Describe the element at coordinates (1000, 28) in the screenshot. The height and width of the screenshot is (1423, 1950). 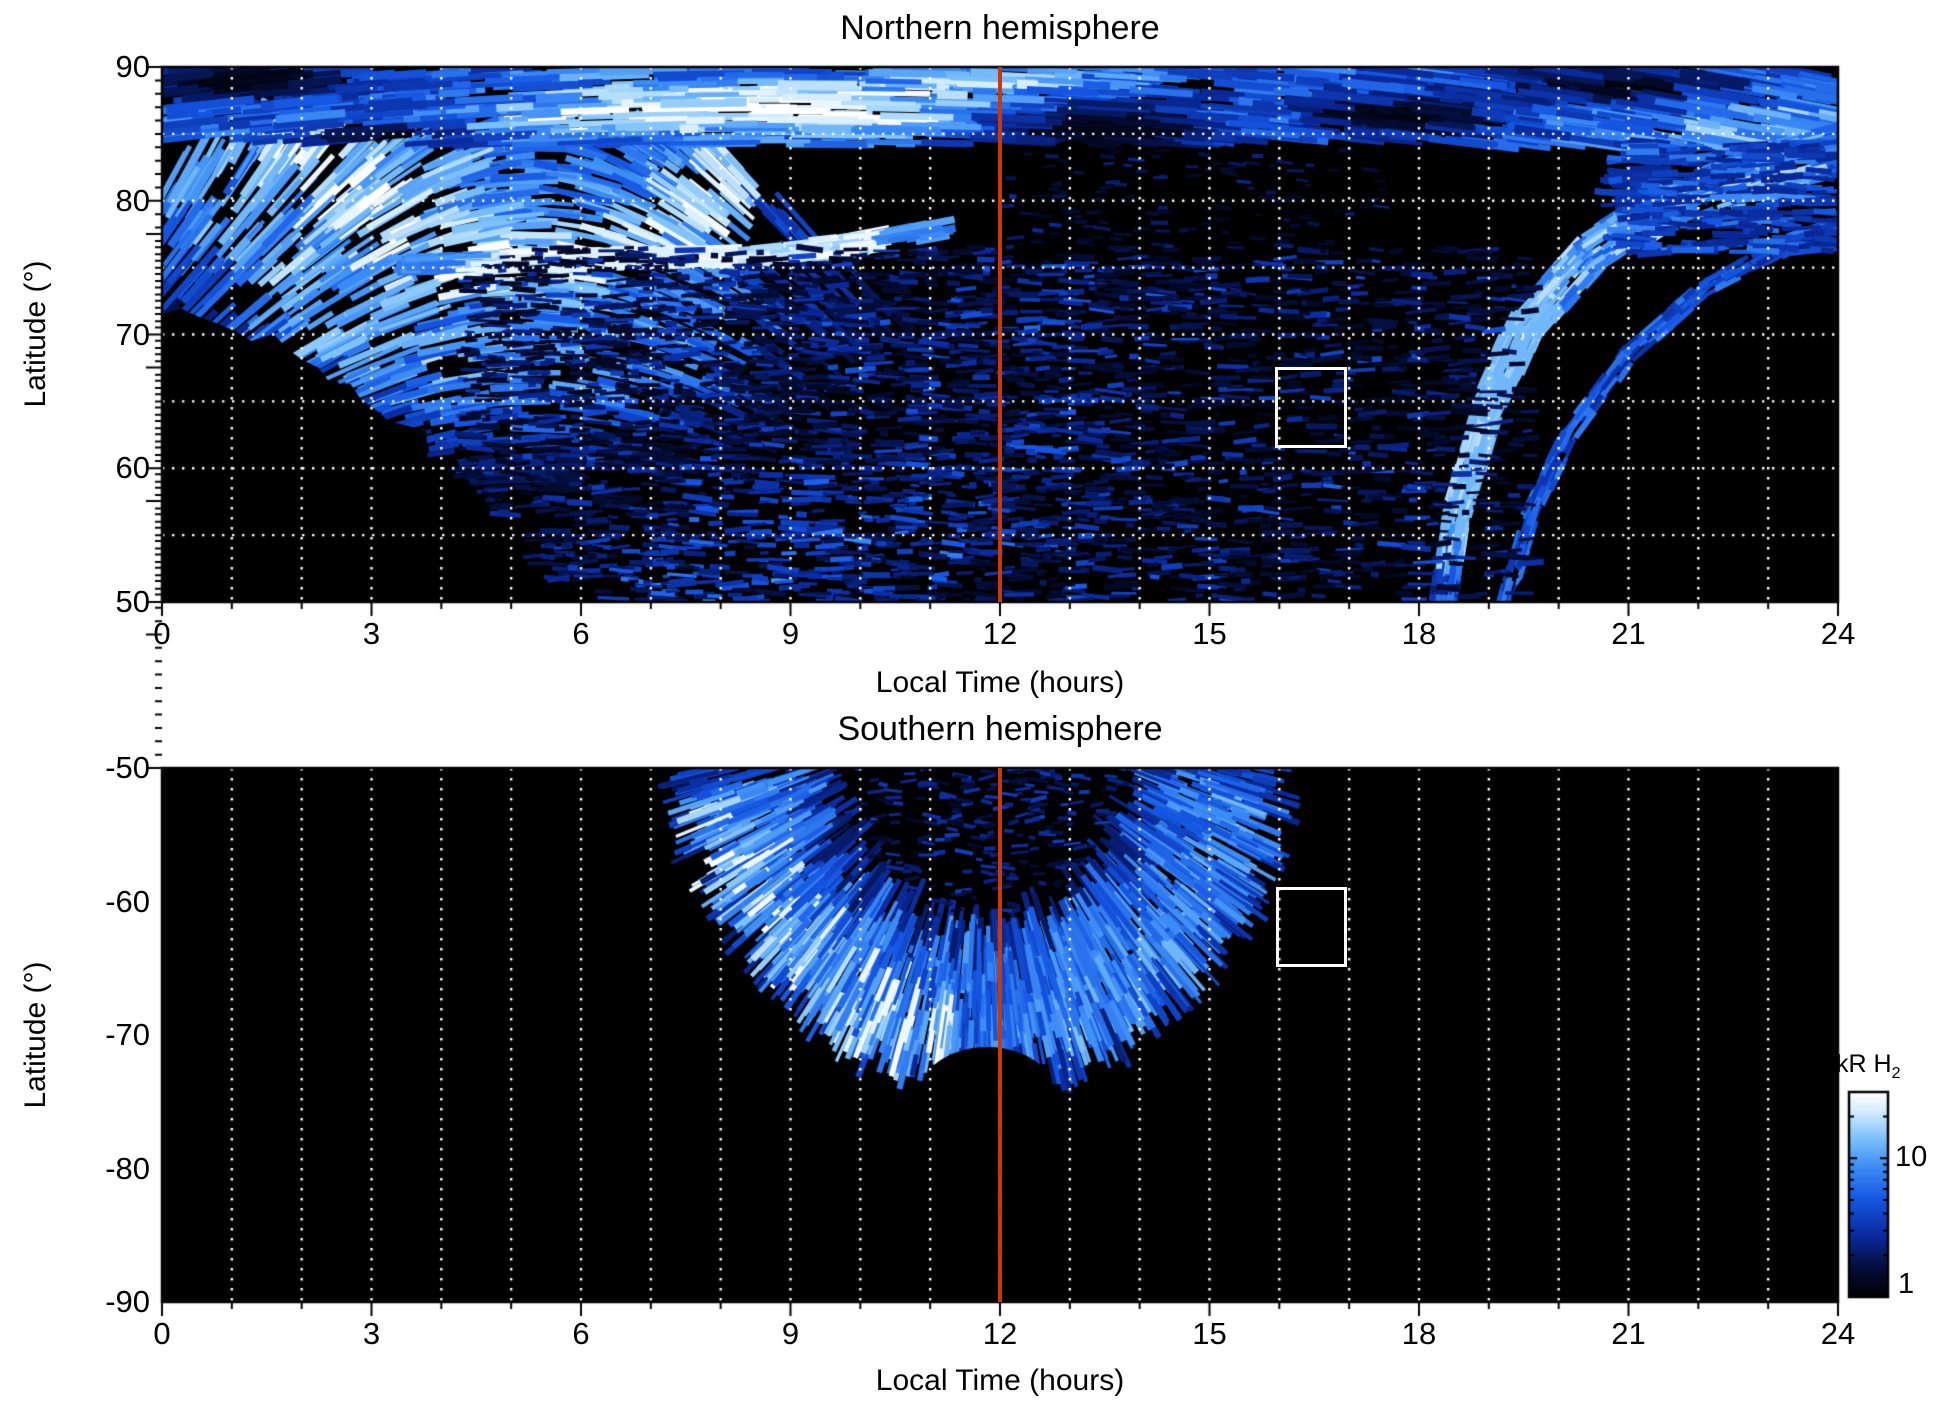
I see `north-panel-title: Northern hemisphere` at that location.